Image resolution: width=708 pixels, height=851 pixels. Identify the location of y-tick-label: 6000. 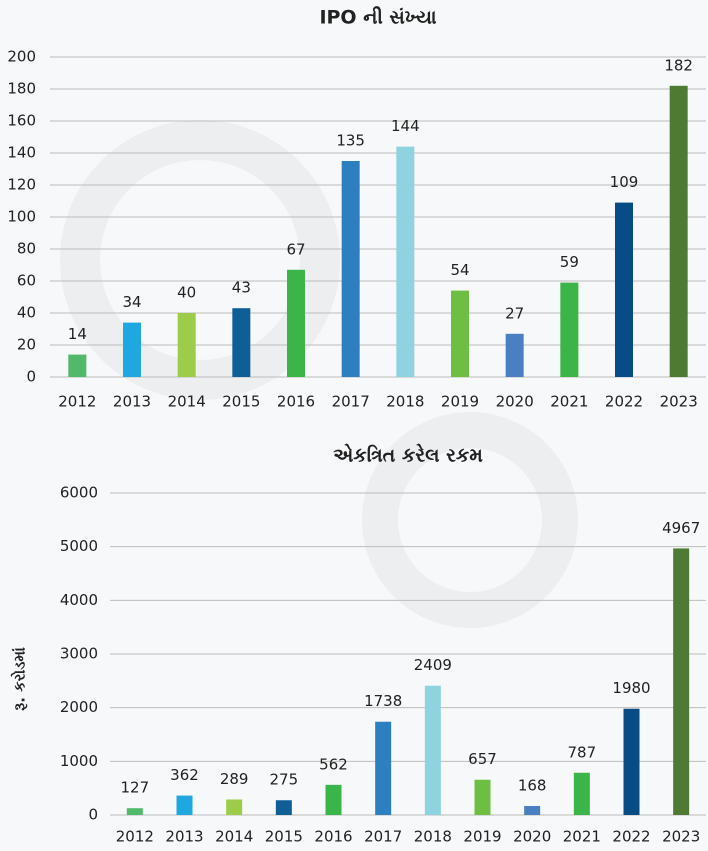
(79, 493).